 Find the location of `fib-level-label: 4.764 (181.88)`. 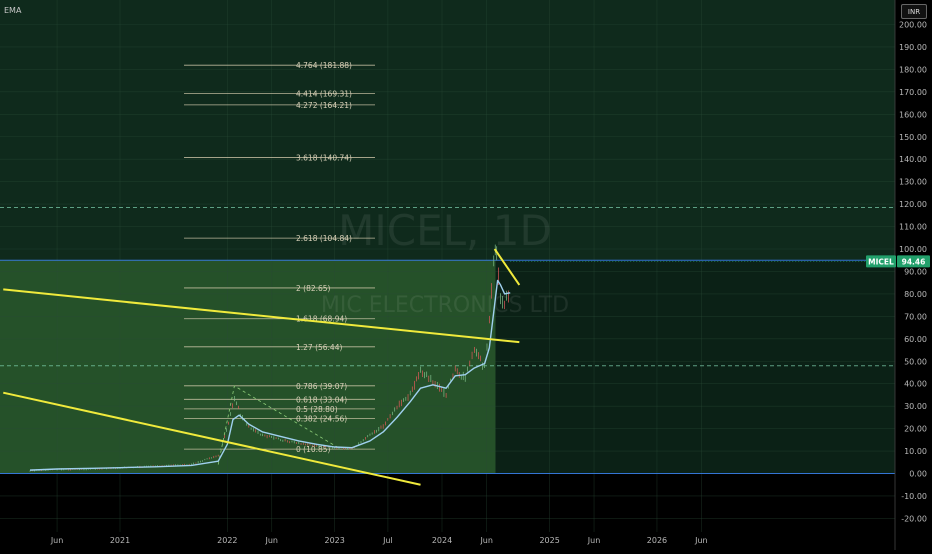

fib-level-label: 4.764 (181.88) is located at coordinates (324, 65).